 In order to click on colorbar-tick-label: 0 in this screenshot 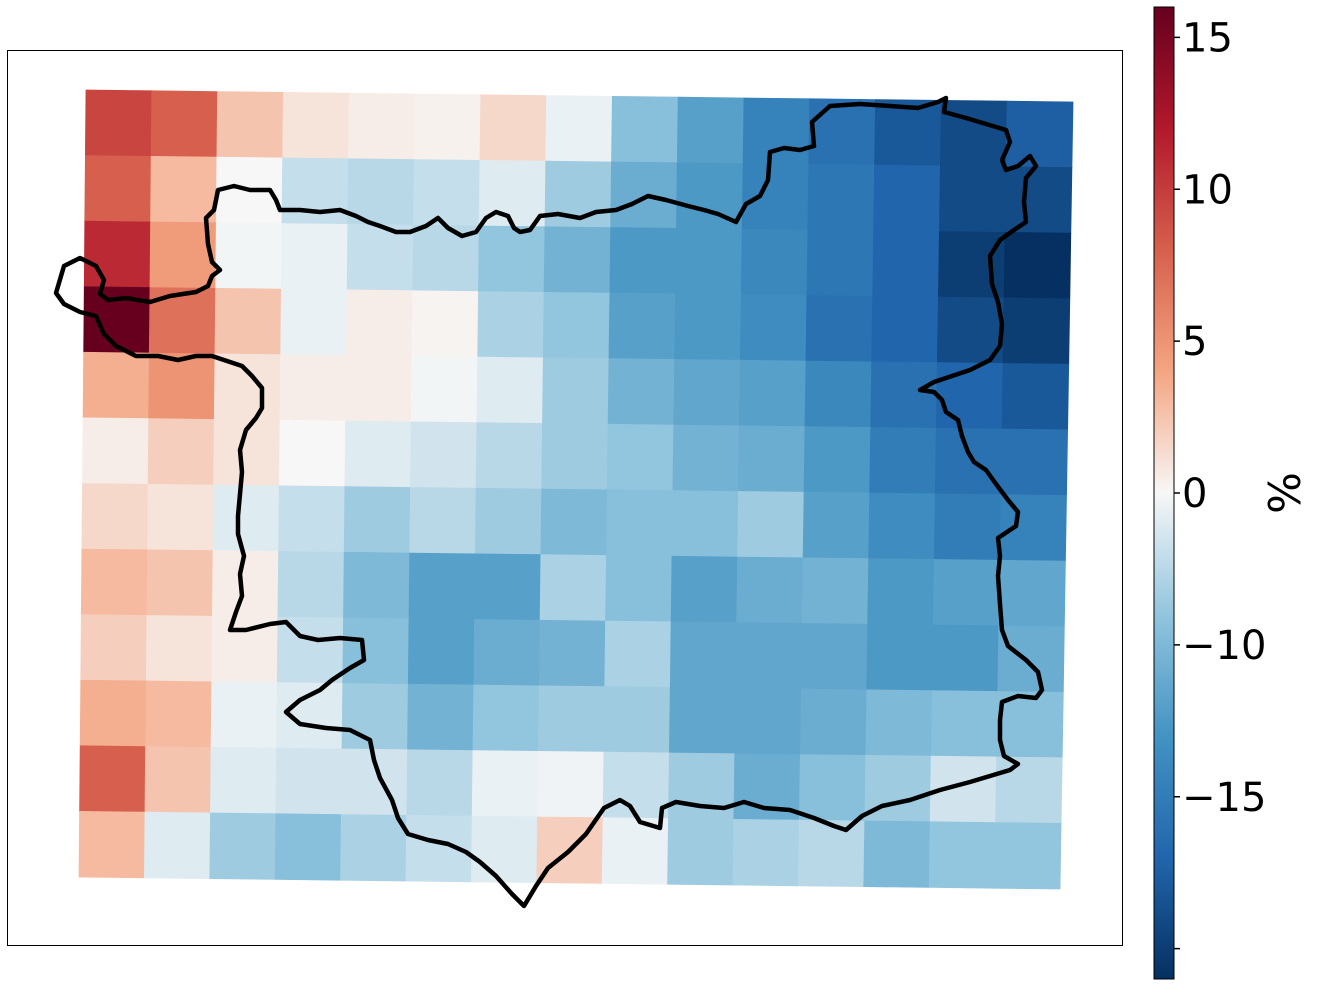, I will do `click(1194, 494)`.